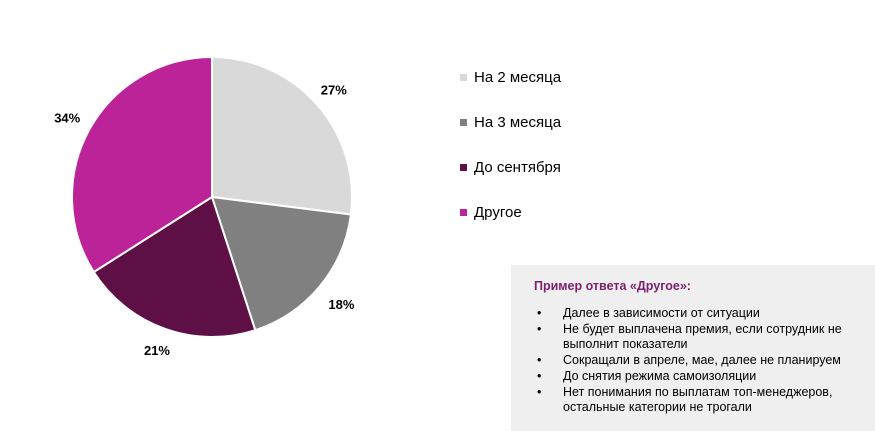 The height and width of the screenshot is (431, 875). I want to click on pie-data-label: 21%, so click(157, 350).